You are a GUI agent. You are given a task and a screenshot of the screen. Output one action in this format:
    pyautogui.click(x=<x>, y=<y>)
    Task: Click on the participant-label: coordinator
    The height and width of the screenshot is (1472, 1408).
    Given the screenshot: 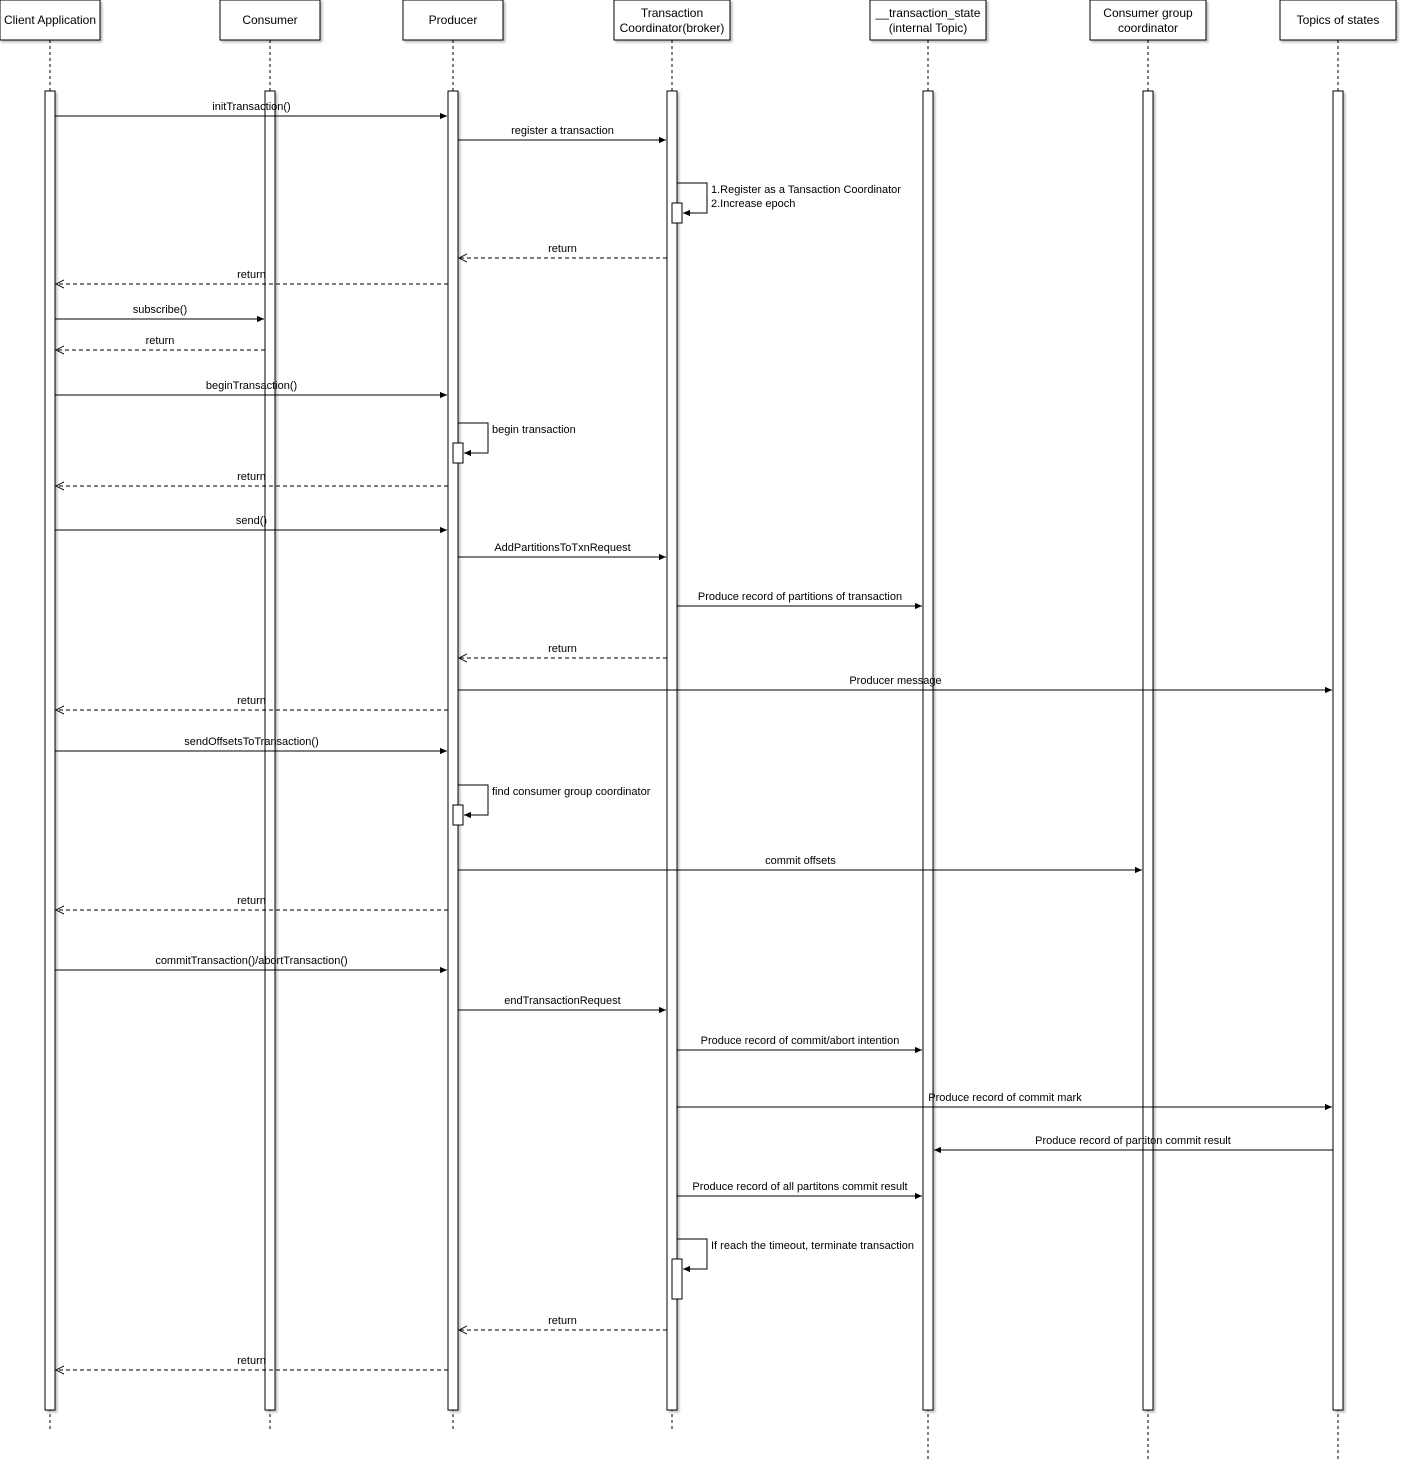 What is the action you would take?
    pyautogui.click(x=1148, y=28)
    